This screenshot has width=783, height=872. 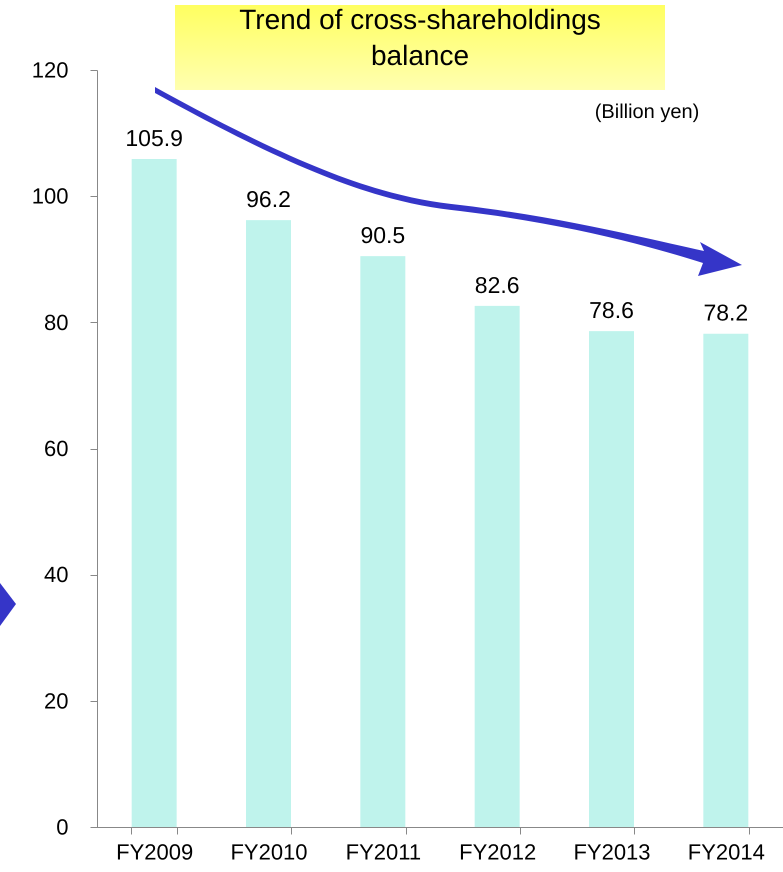 I want to click on text: balance, so click(x=420, y=55).